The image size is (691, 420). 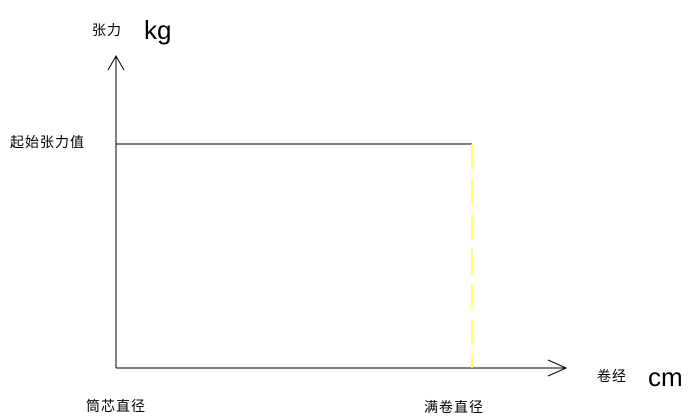 I want to click on y-axis-title: 张力, so click(x=107, y=31).